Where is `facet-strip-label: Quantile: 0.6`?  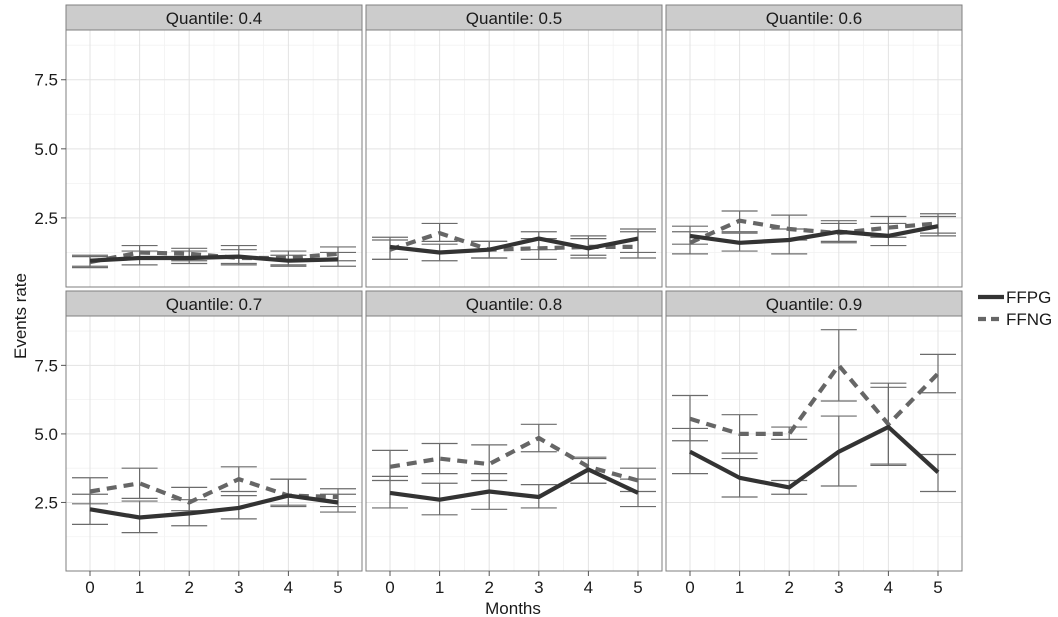
facet-strip-label: Quantile: 0.6 is located at coordinates (814, 18).